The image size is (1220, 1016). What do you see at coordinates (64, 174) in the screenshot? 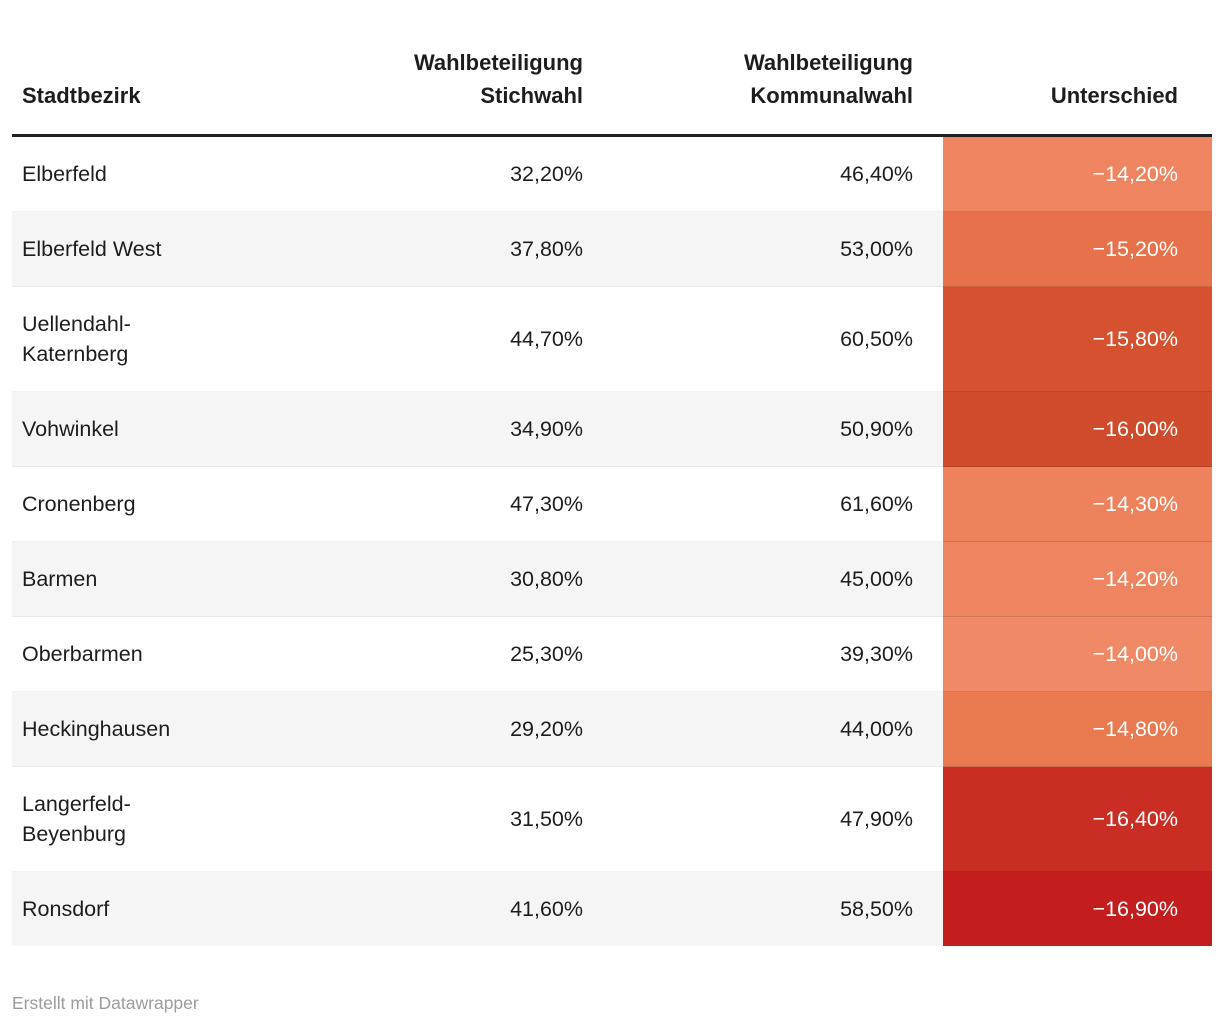
I see `district-cell: Elberfeld` at bounding box center [64, 174].